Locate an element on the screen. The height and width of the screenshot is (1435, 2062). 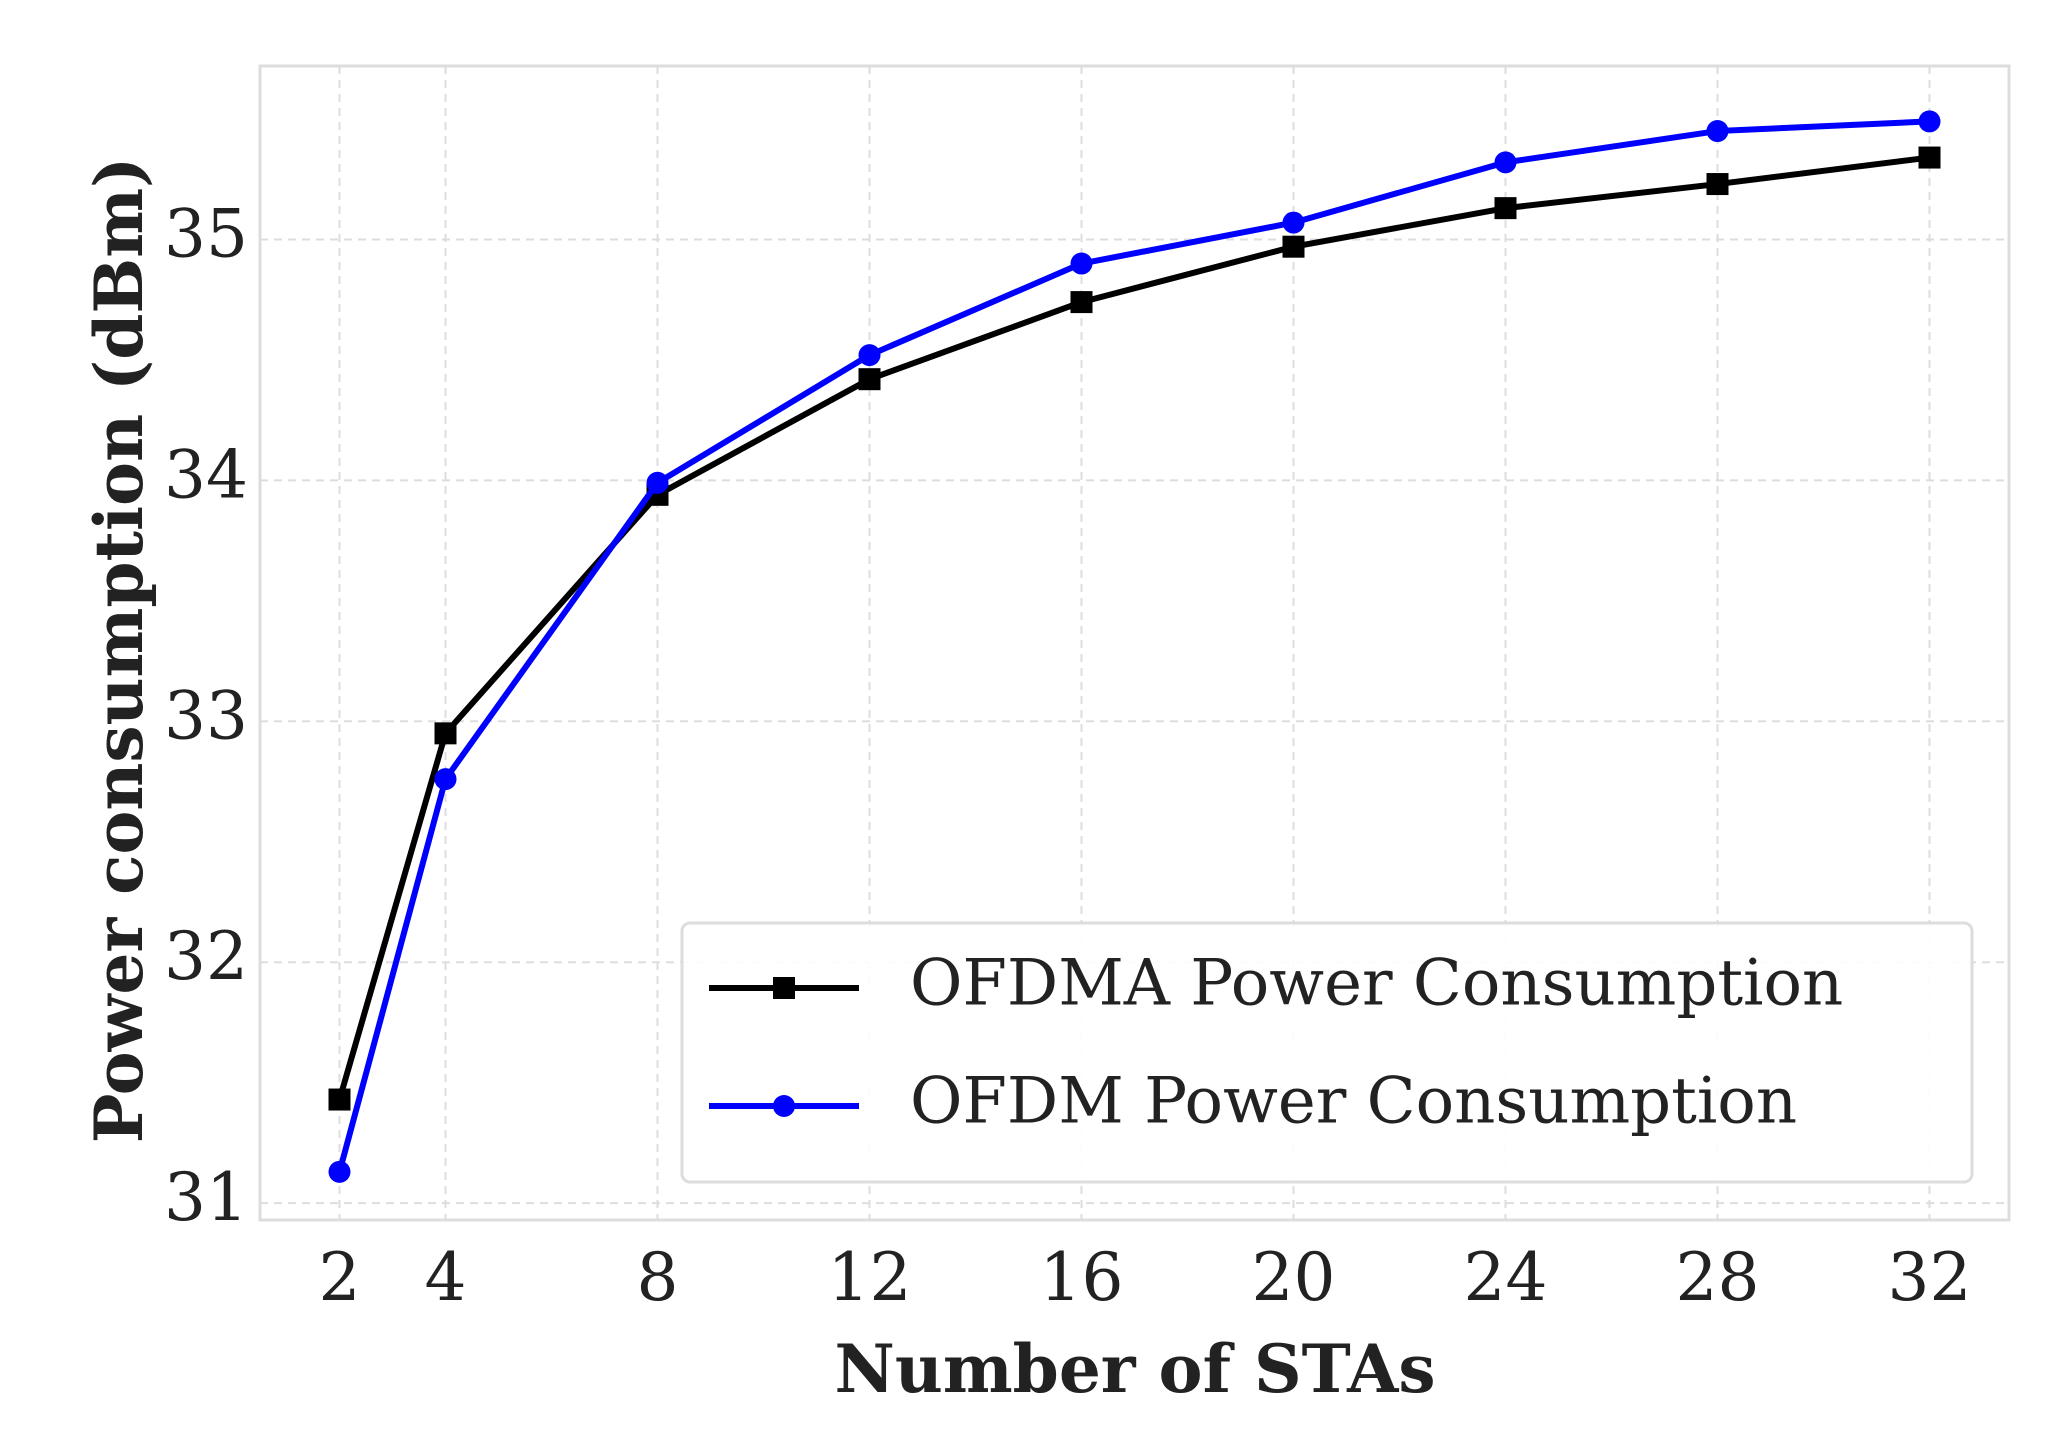
legend-label: OFDMA Power Consumption is located at coordinates (1376, 984).